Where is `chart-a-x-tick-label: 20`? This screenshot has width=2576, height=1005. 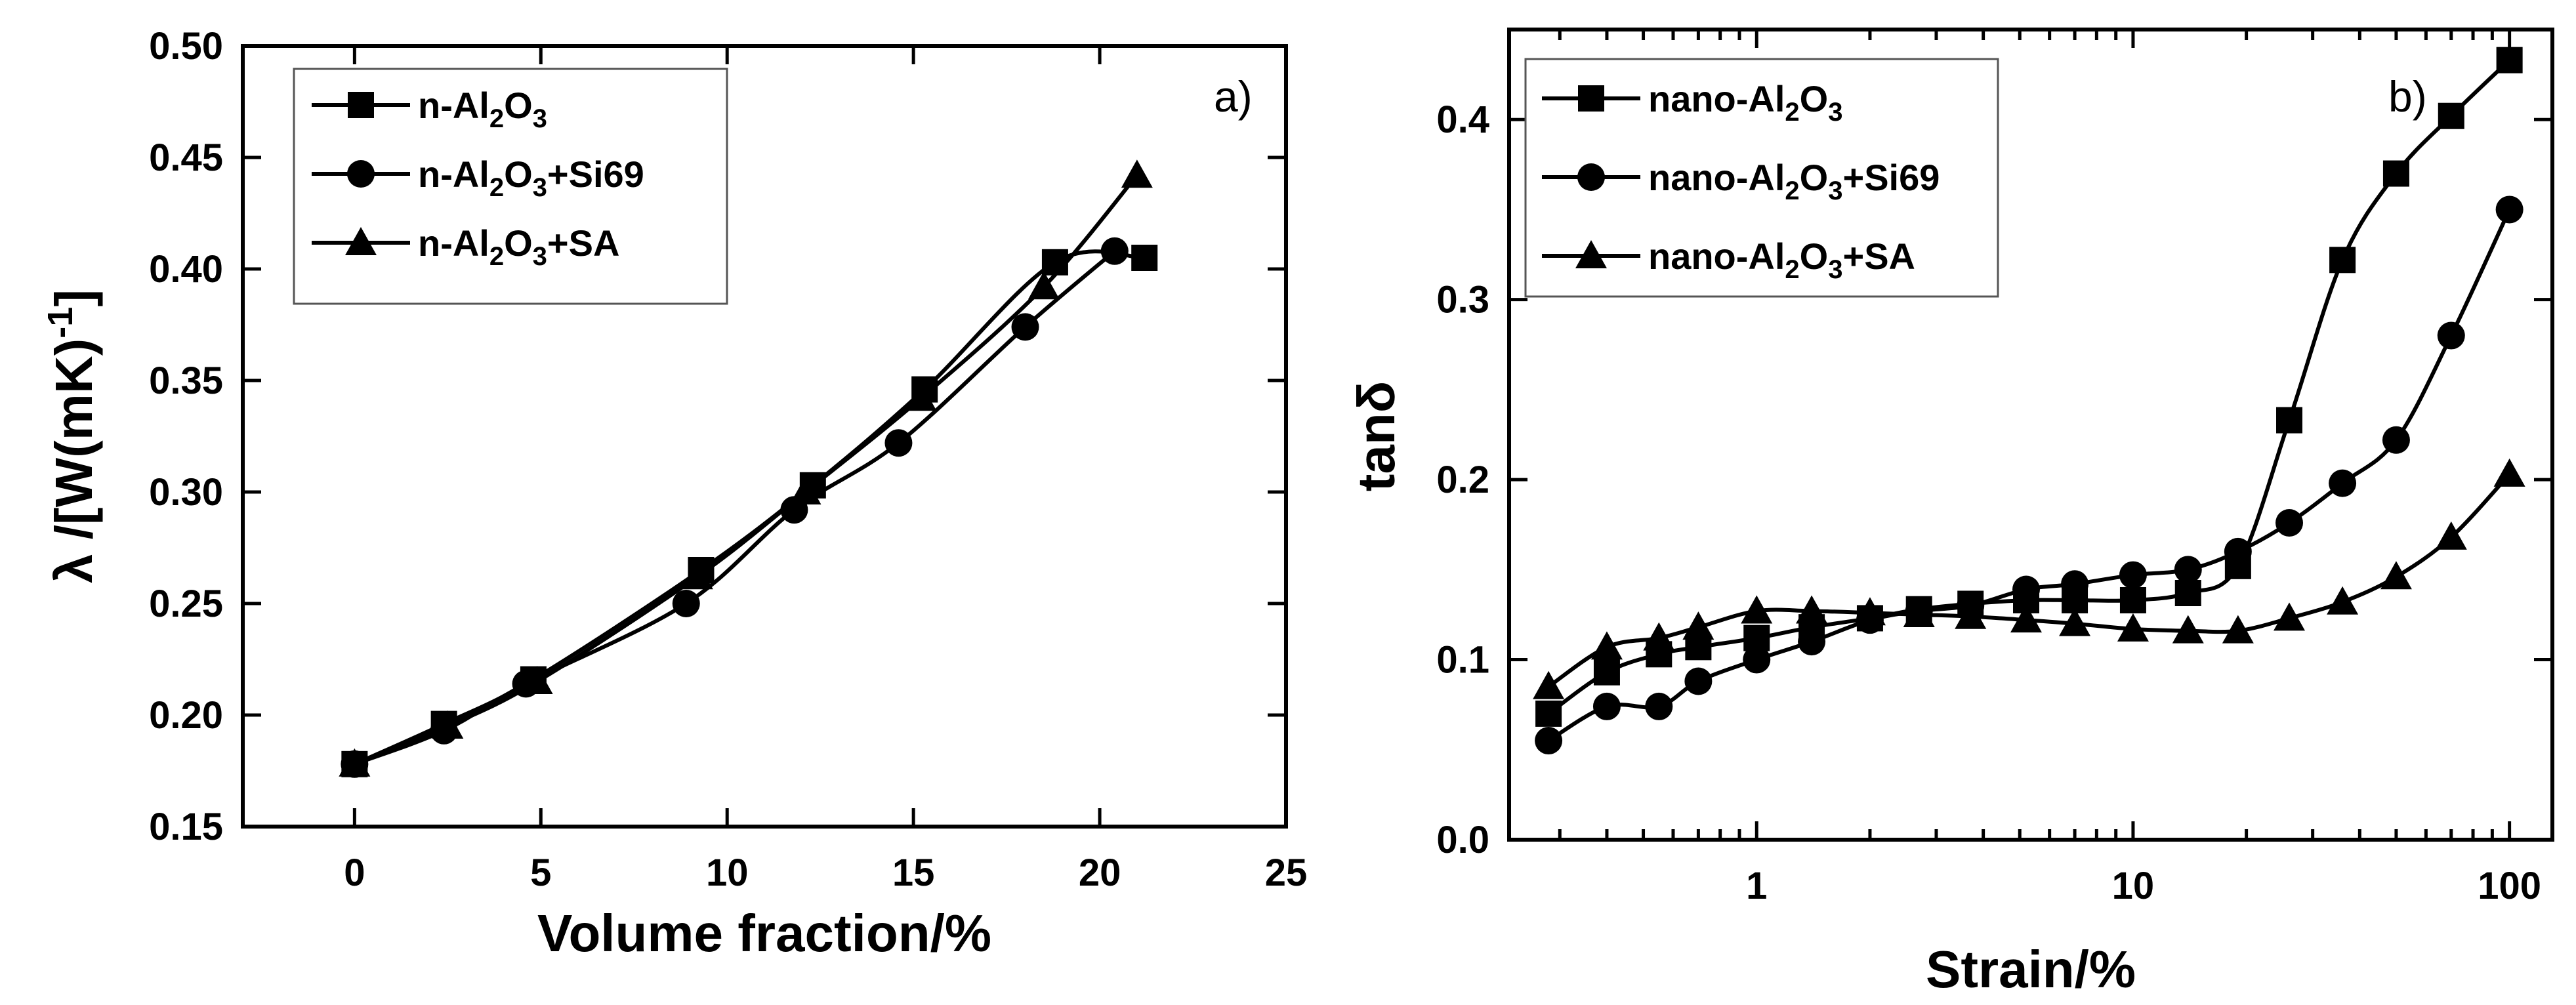 chart-a-x-tick-label: 20 is located at coordinates (1100, 872).